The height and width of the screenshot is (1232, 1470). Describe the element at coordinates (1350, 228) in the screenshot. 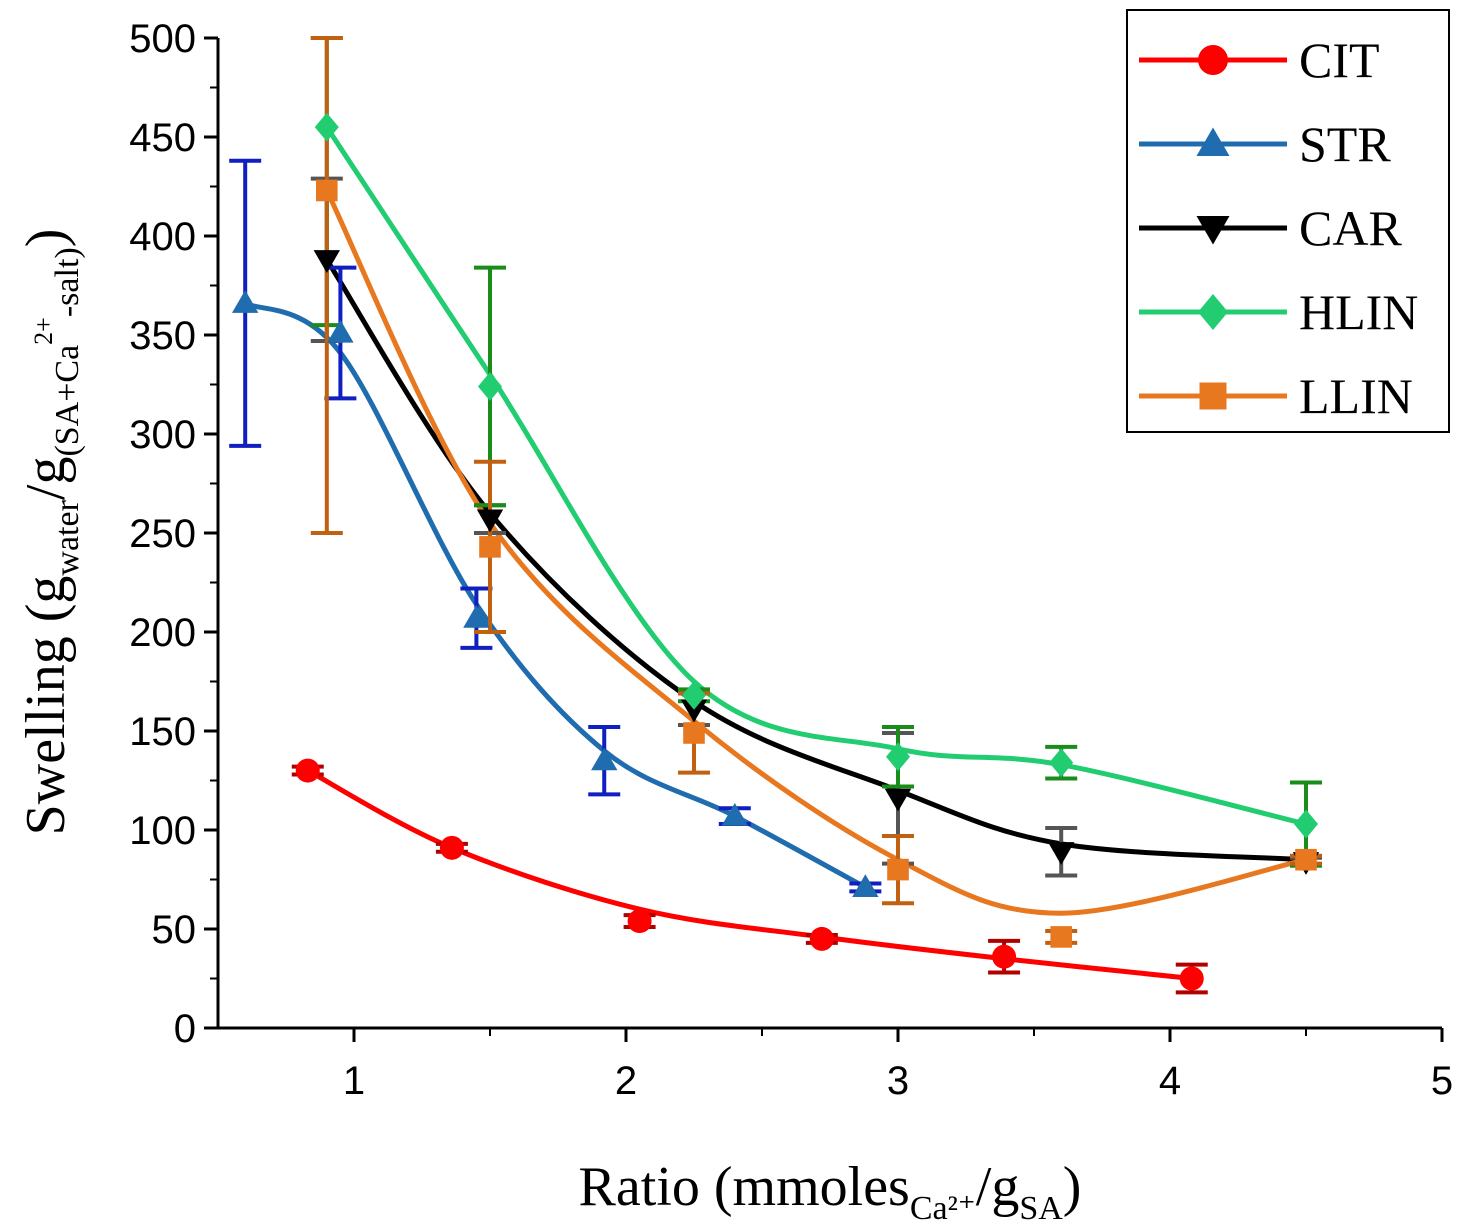

I see `legend-label-car: CAR` at that location.